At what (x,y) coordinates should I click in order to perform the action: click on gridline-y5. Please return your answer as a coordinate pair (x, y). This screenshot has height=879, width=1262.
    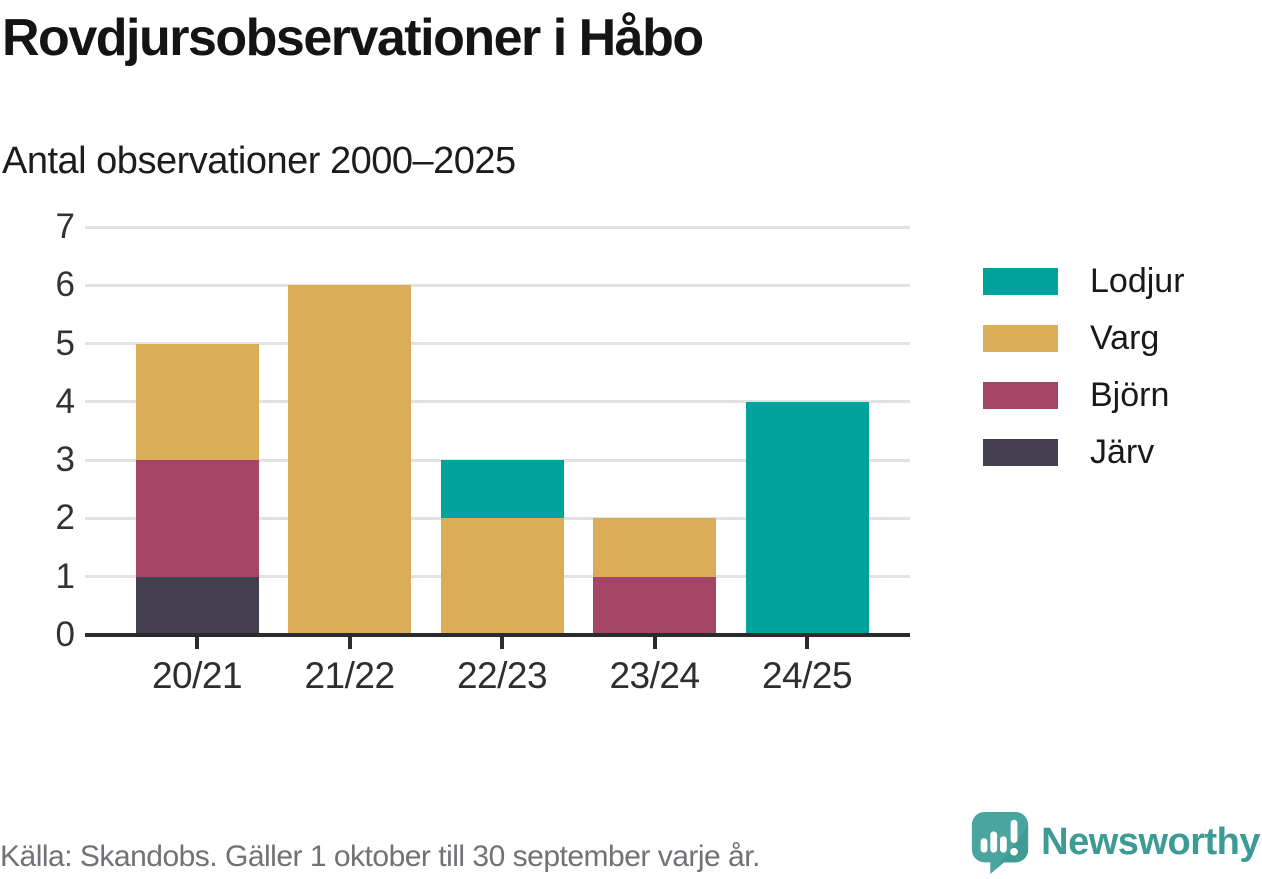
    Looking at the image, I should click on (497, 344).